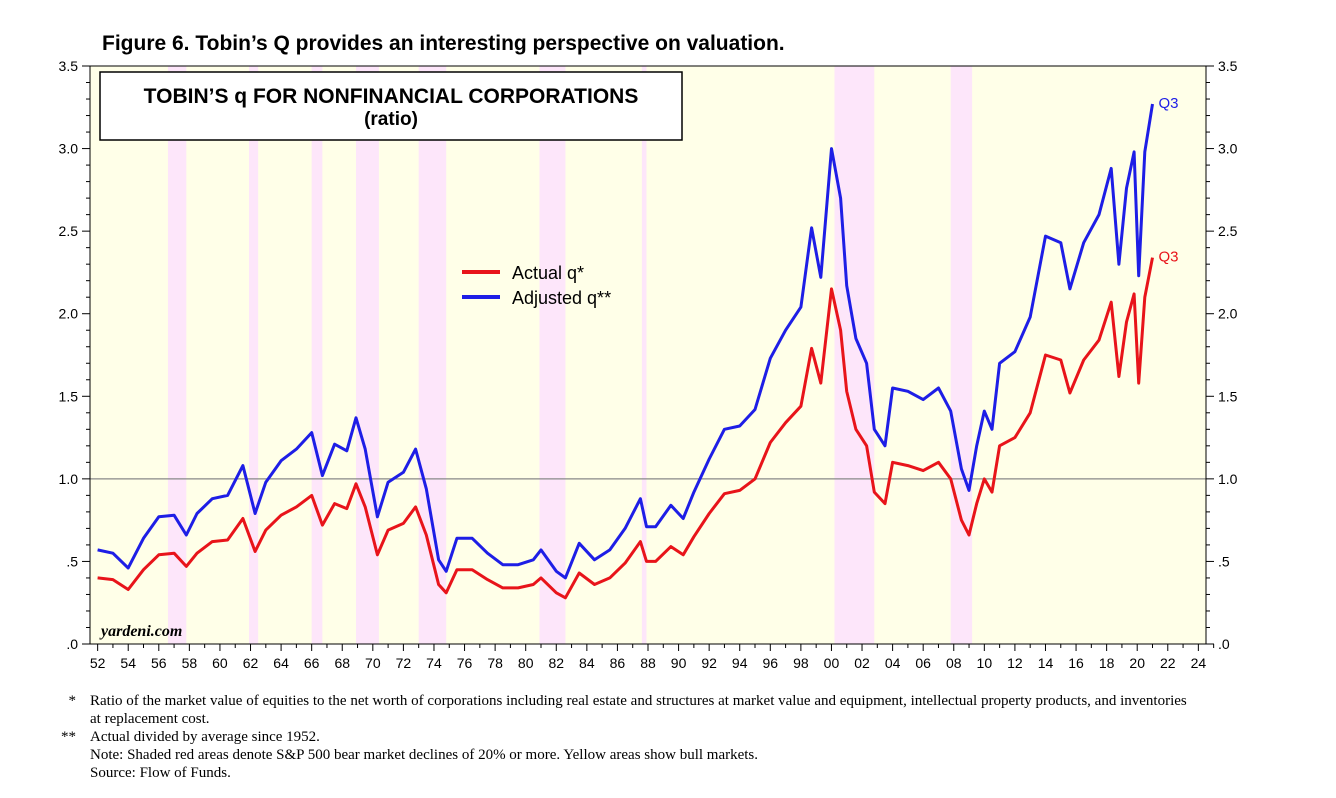 The image size is (1336, 798). What do you see at coordinates (1228, 314) in the screenshot?
I see `y-tick-label-right: 2.0` at bounding box center [1228, 314].